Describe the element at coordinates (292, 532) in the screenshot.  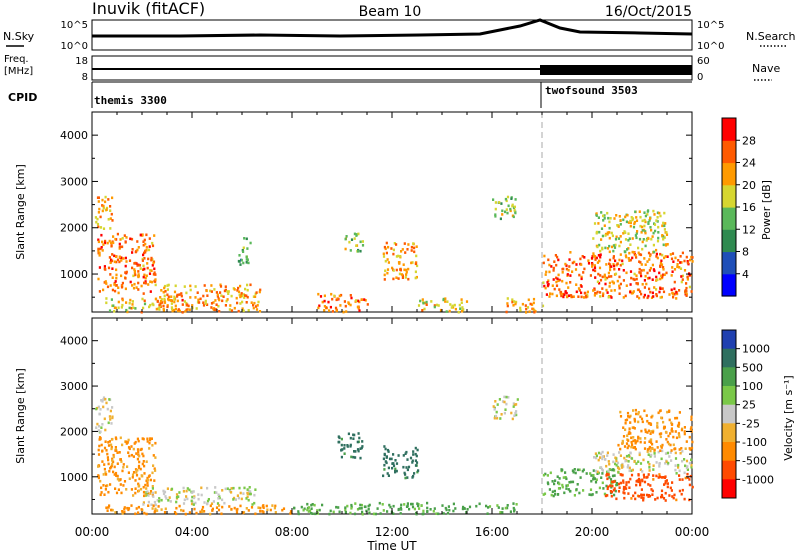
I see `x-tick-label: 08:00` at that location.